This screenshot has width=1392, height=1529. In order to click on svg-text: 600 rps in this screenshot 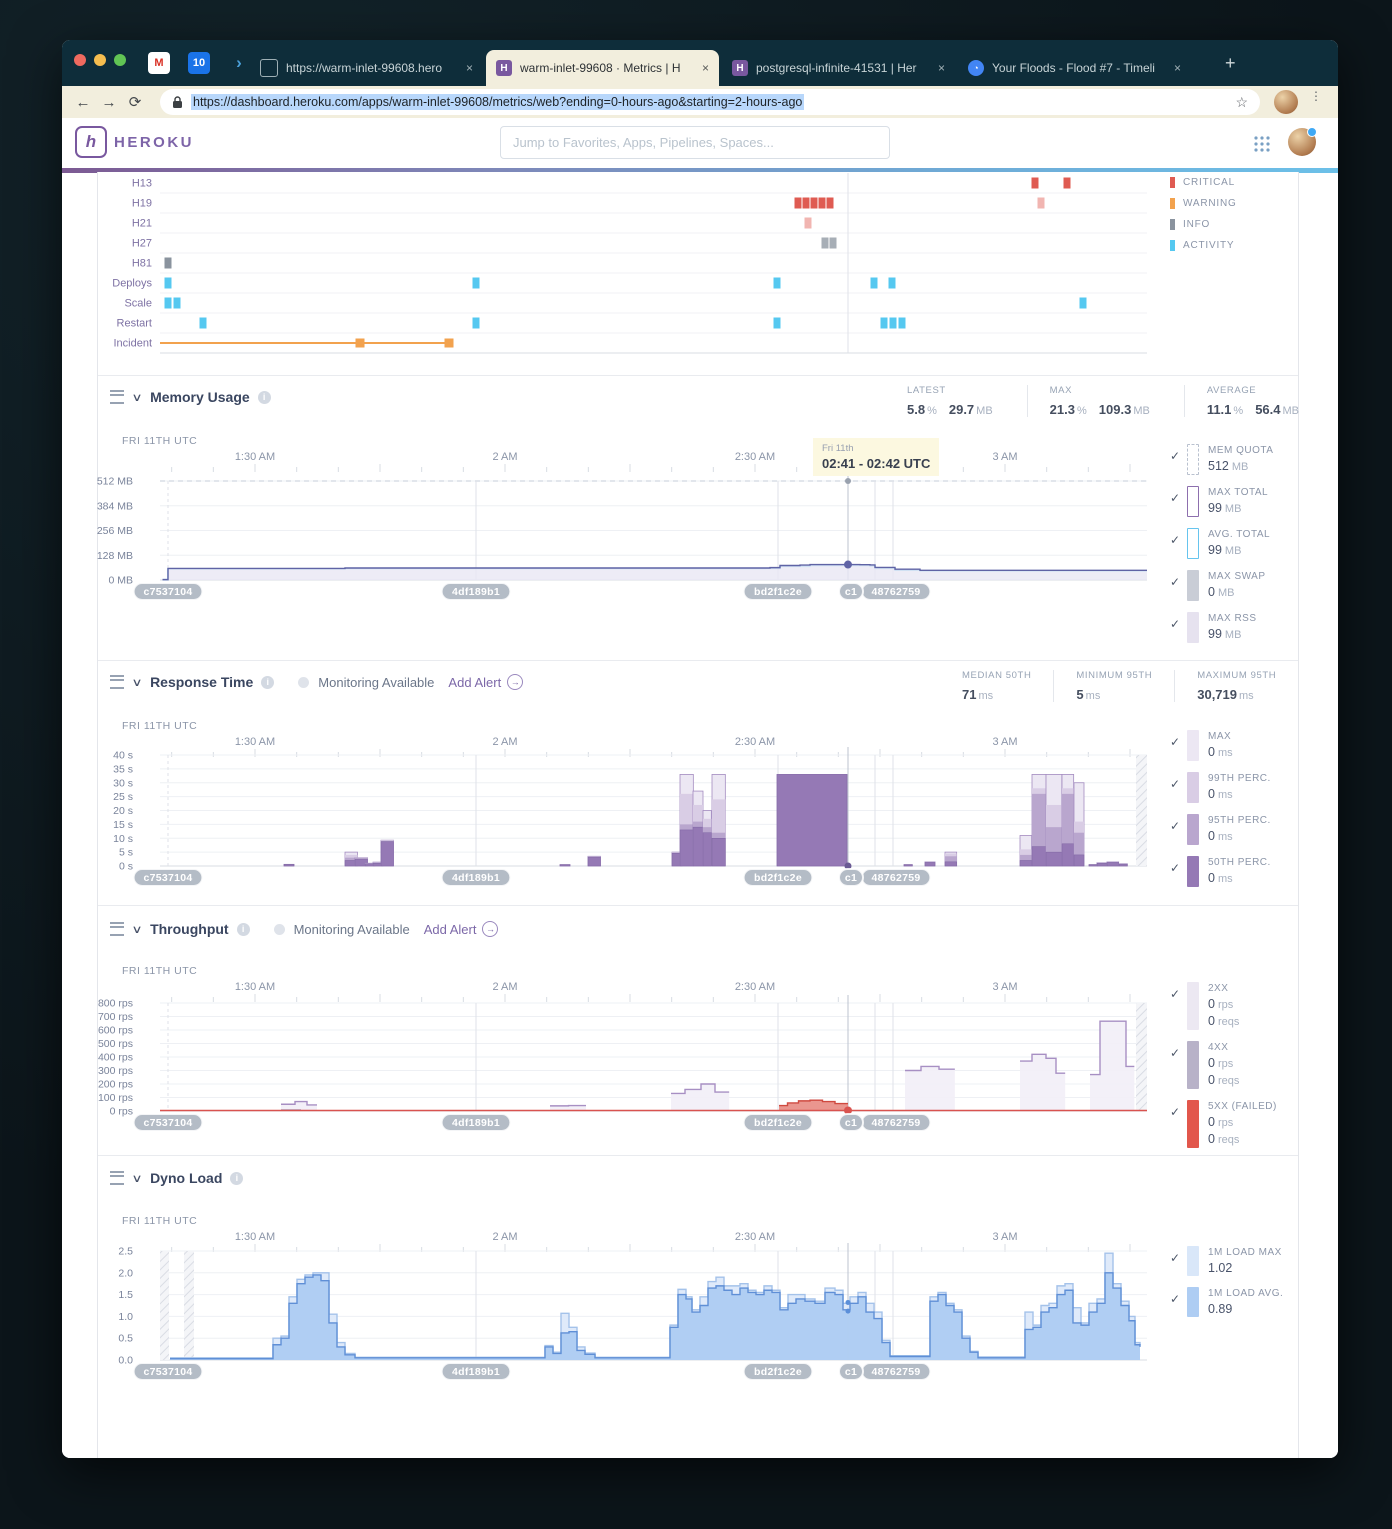, I will do `click(115, 1031)`.